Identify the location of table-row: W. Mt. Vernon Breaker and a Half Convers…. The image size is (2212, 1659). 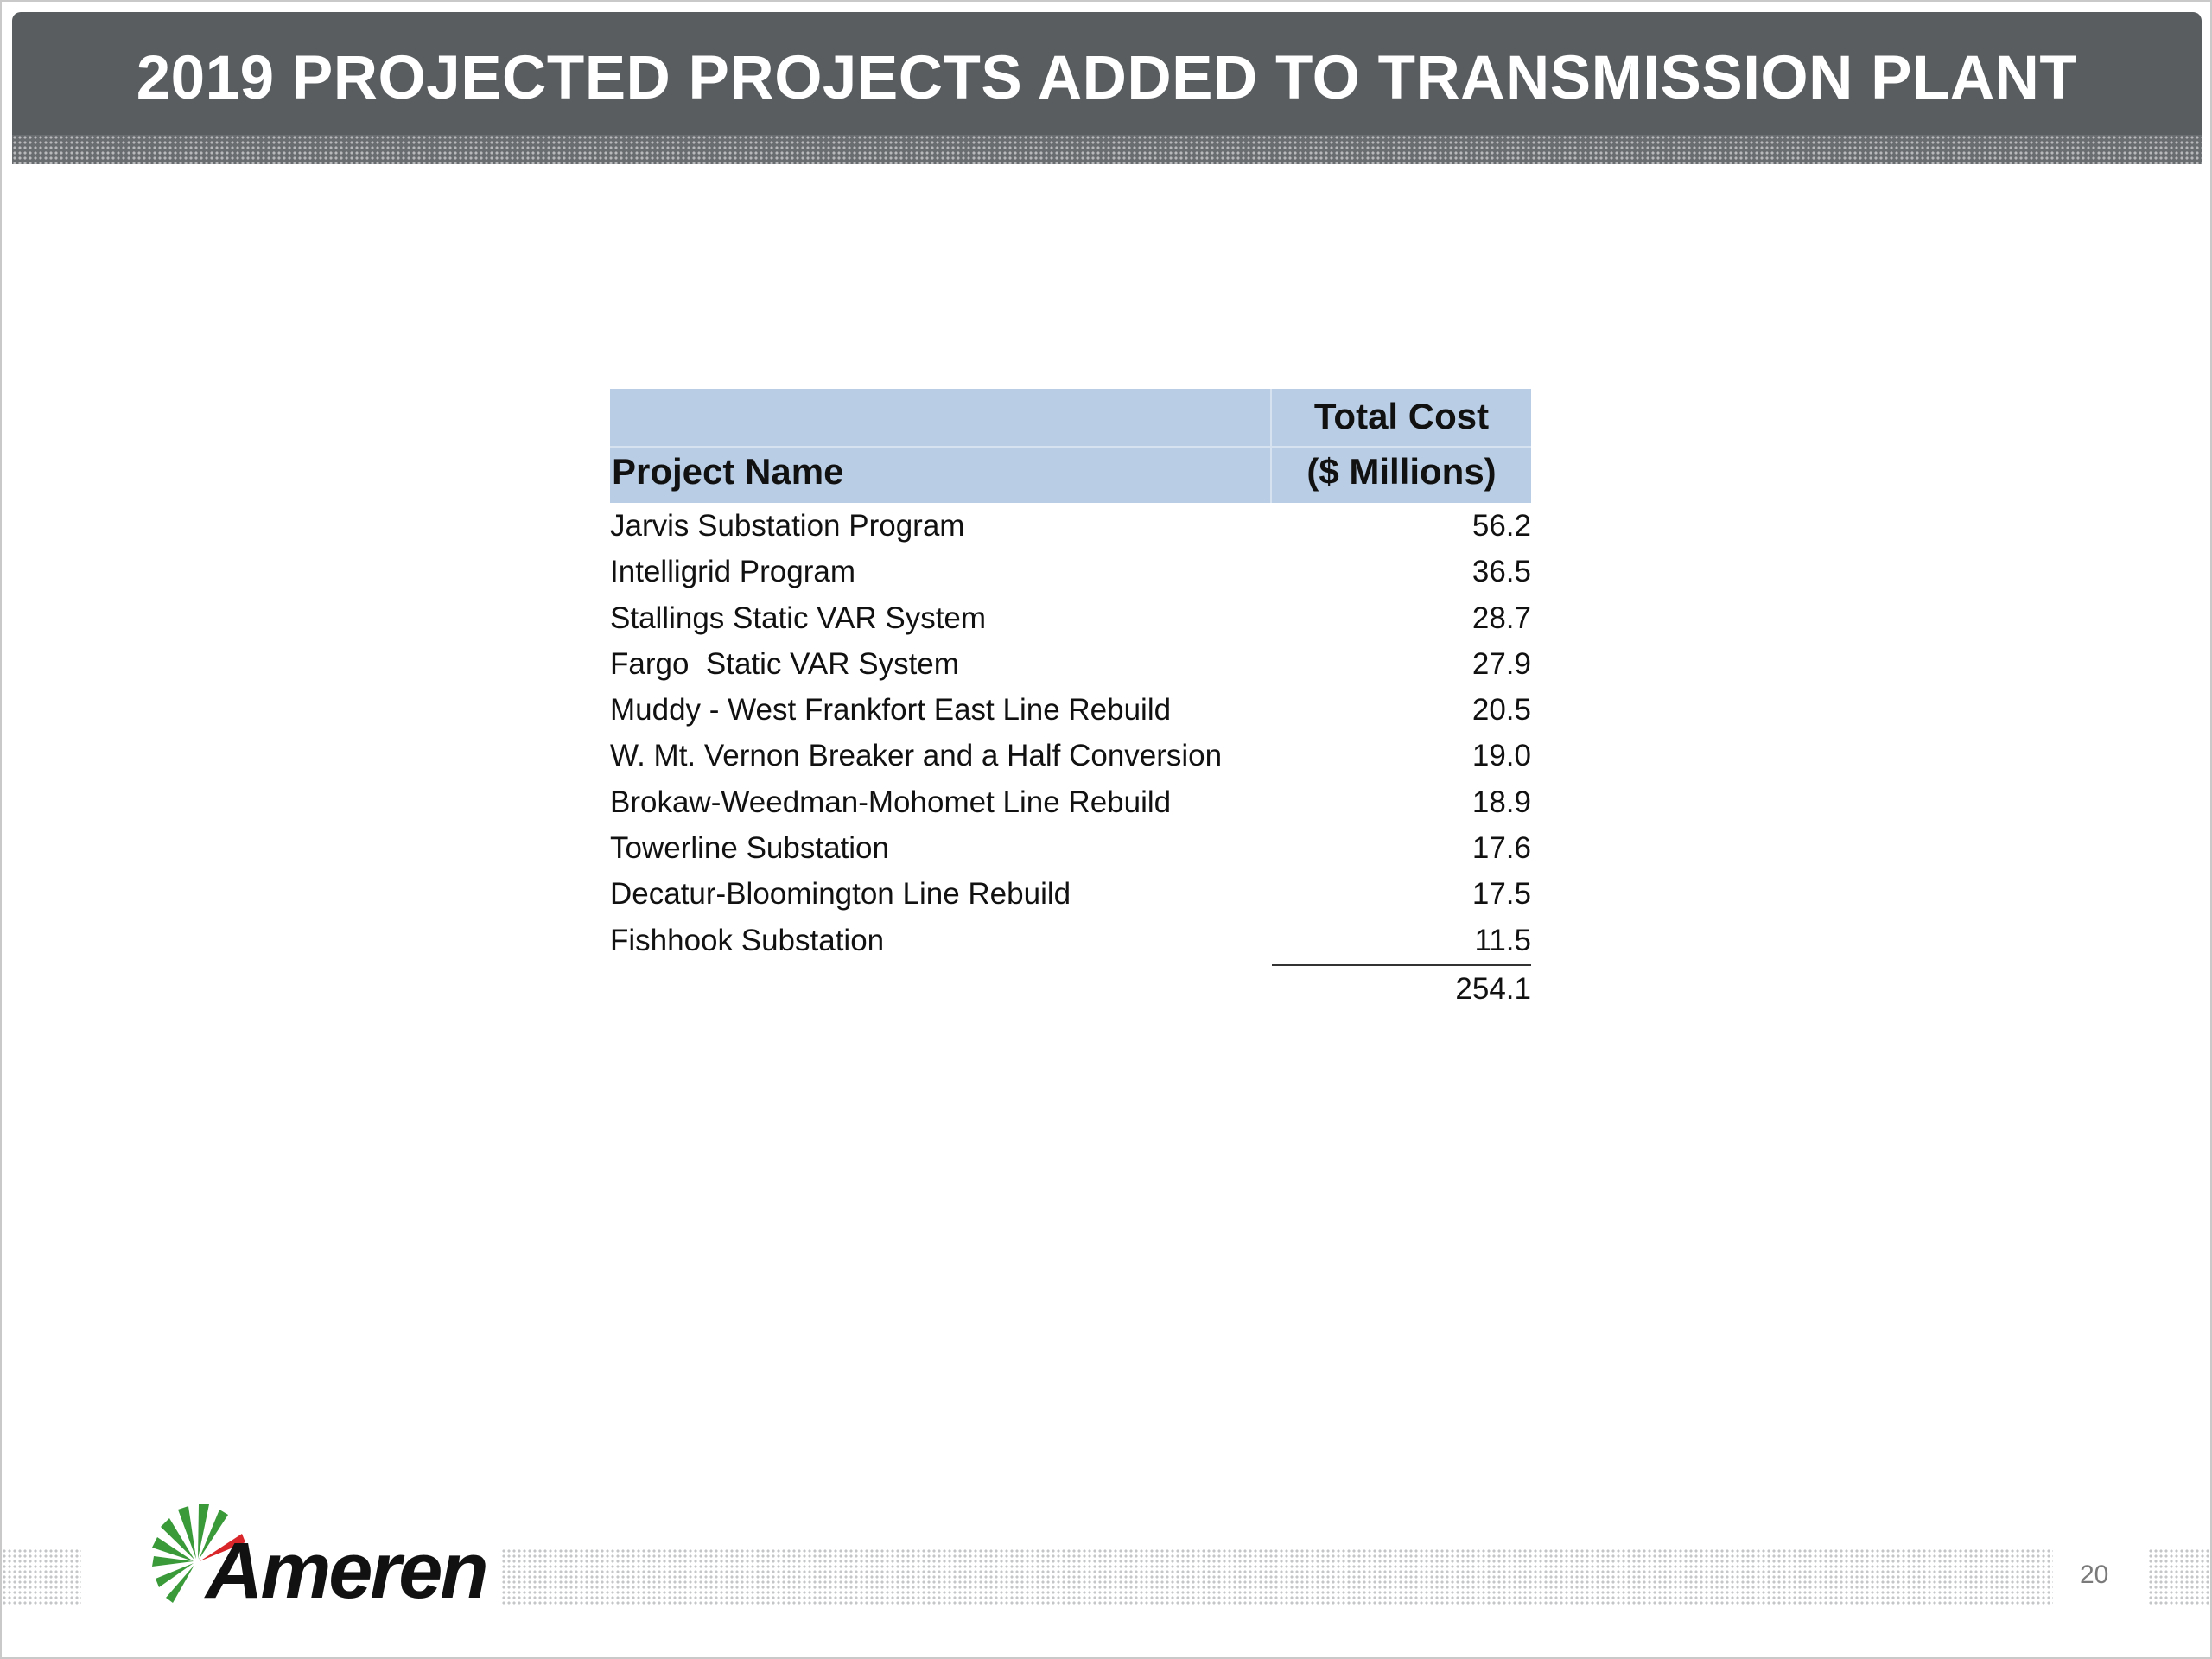
(1070, 756).